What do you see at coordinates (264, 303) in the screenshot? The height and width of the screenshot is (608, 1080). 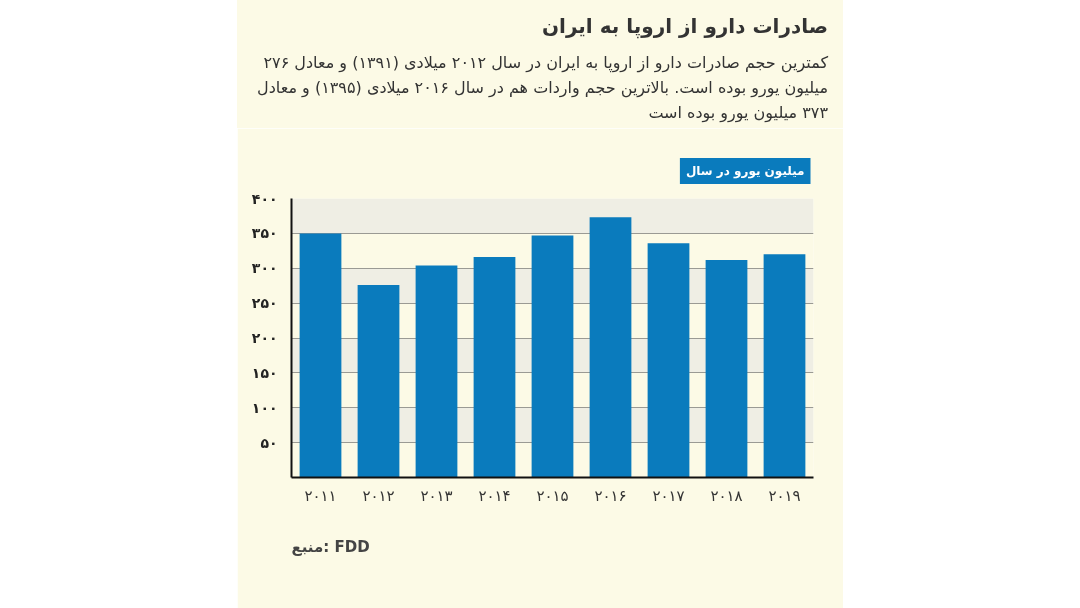 I see `y-tick-label: ۲۵۰` at bounding box center [264, 303].